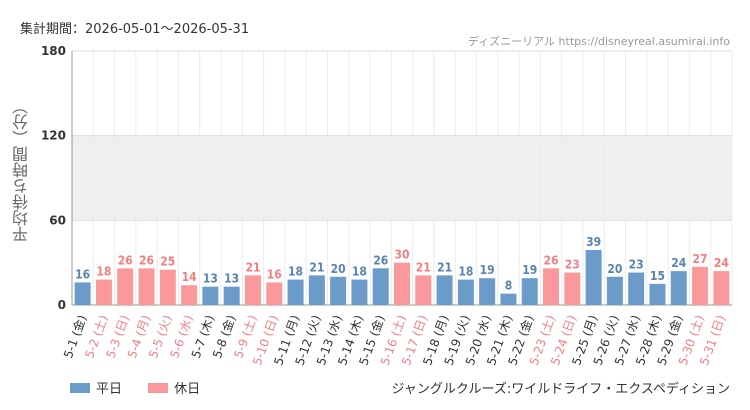  I want to click on legend-holiday: 休日, so click(174, 387).